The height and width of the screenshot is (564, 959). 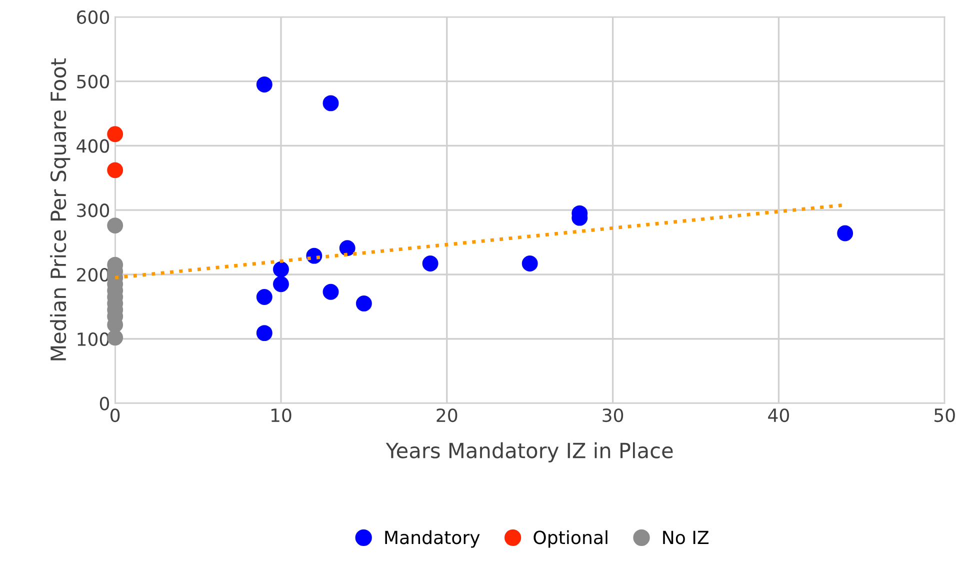 What do you see at coordinates (613, 415) in the screenshot?
I see `x-tick-label: 30` at bounding box center [613, 415].